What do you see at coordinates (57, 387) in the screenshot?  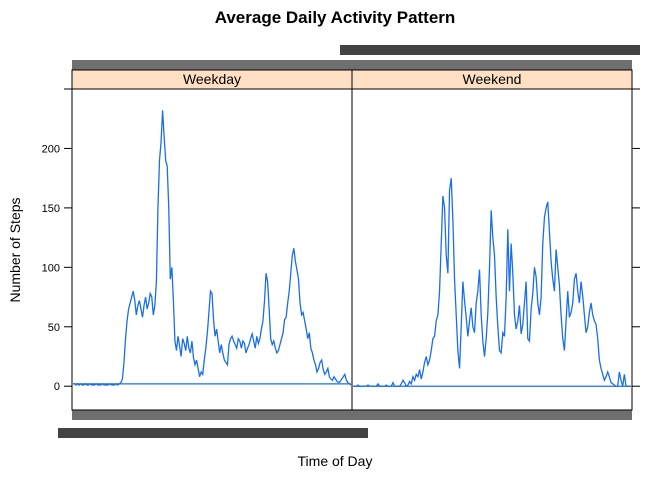 I see `y-tick-label: 0` at bounding box center [57, 387].